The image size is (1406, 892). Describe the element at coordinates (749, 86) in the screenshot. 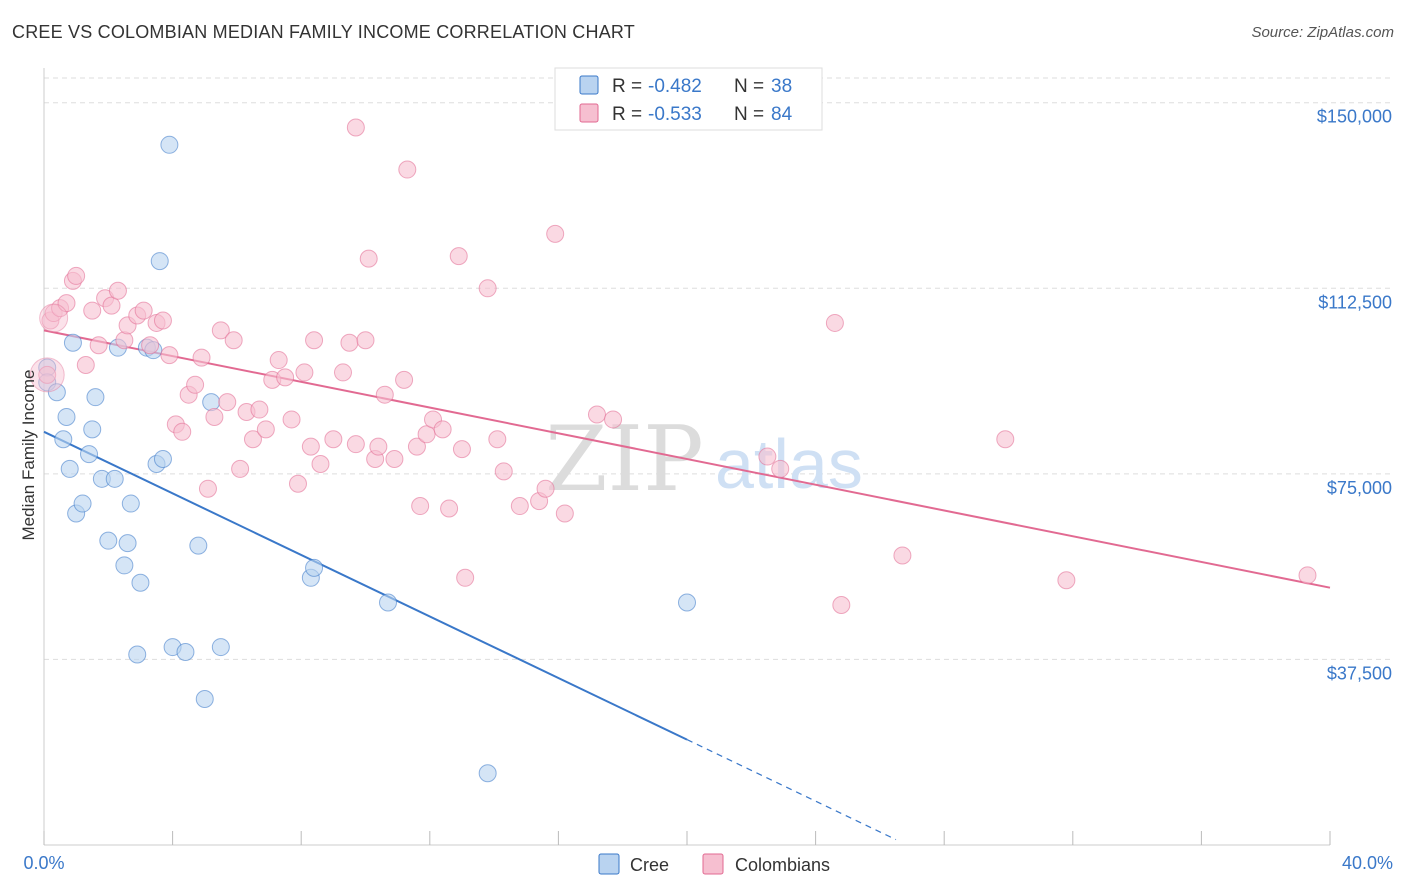

I see `legend-n-label-cree: N =` at that location.